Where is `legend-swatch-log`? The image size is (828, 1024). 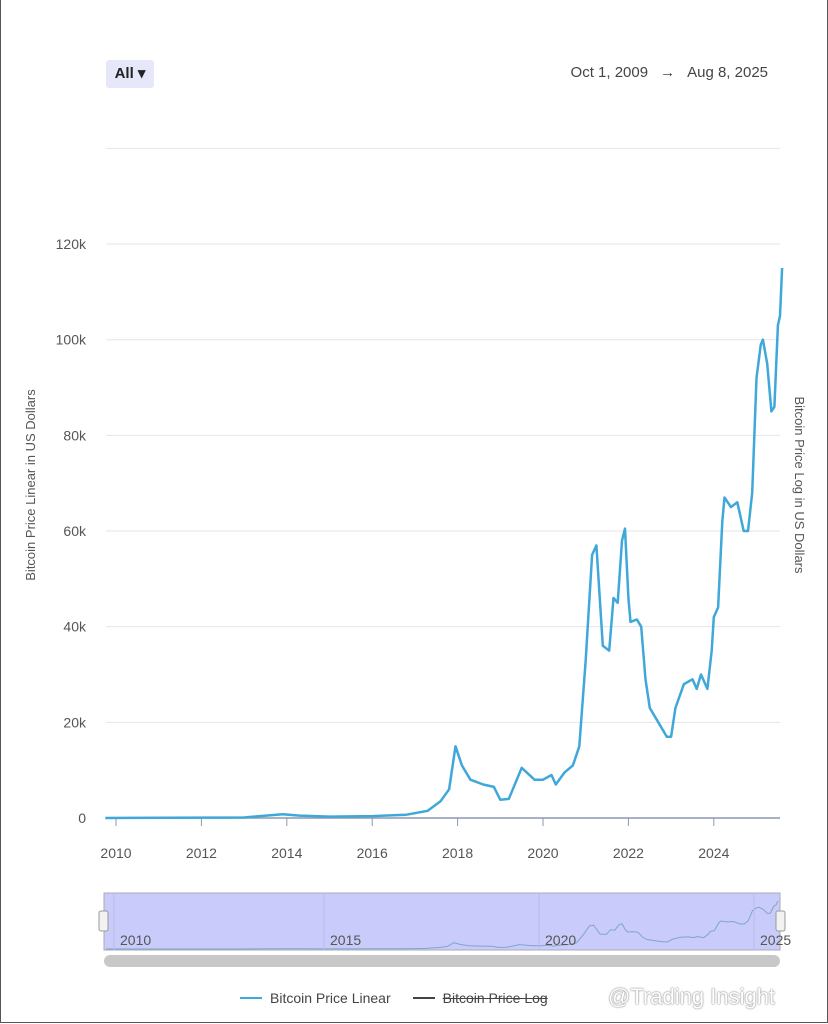 legend-swatch-log is located at coordinates (423, 998).